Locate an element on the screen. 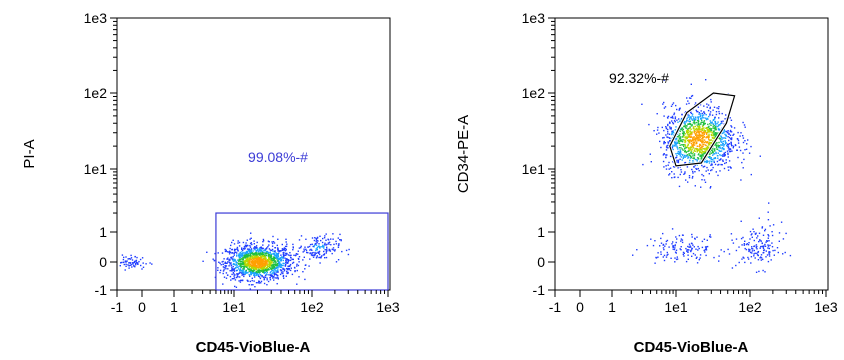  gate-rectangle is located at coordinates (302, 251).